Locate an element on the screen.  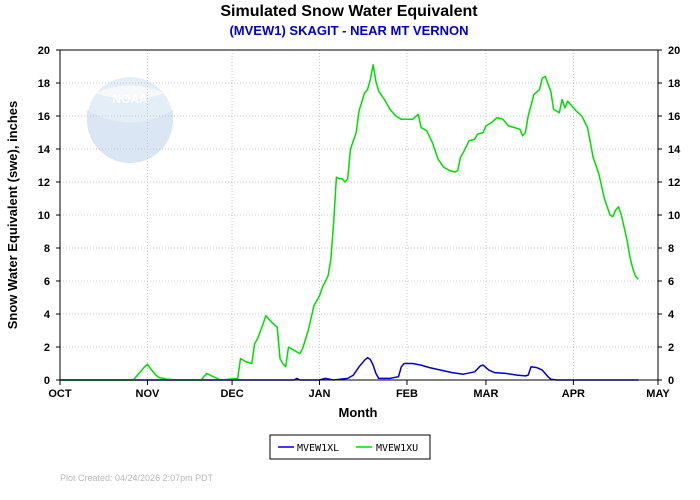
y-tick-label-left: 16 is located at coordinates (44, 117).